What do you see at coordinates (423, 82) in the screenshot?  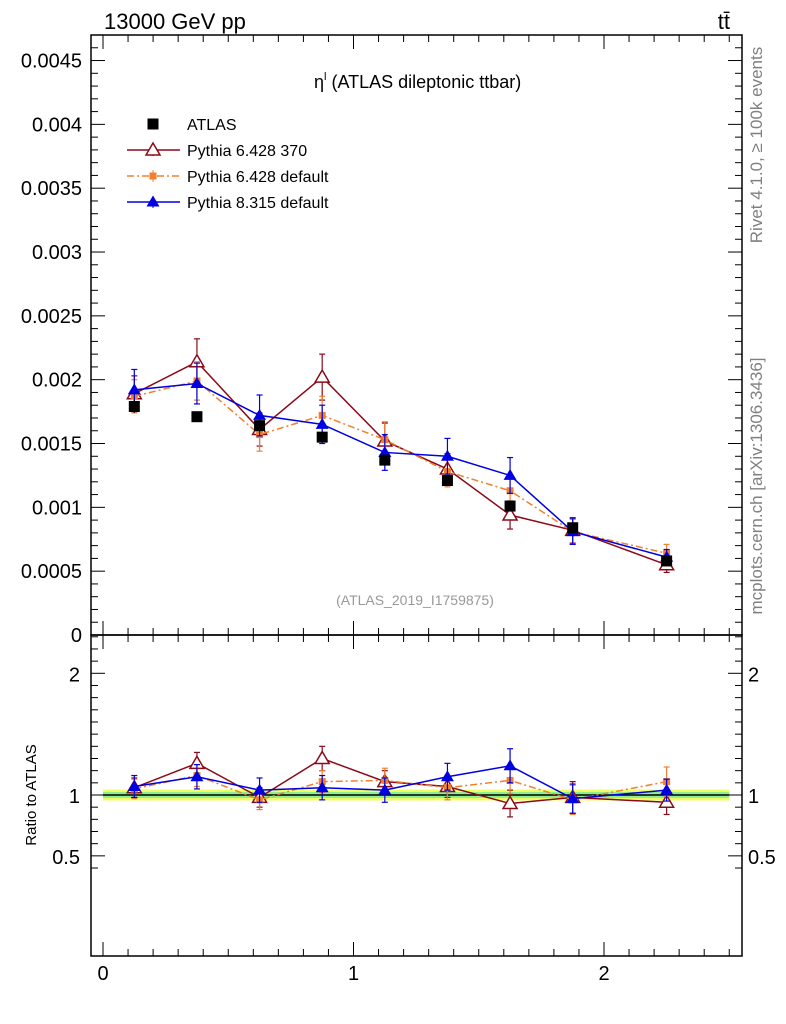 I see `title-rest: (ATLAS dileptonic ttbar)` at bounding box center [423, 82].